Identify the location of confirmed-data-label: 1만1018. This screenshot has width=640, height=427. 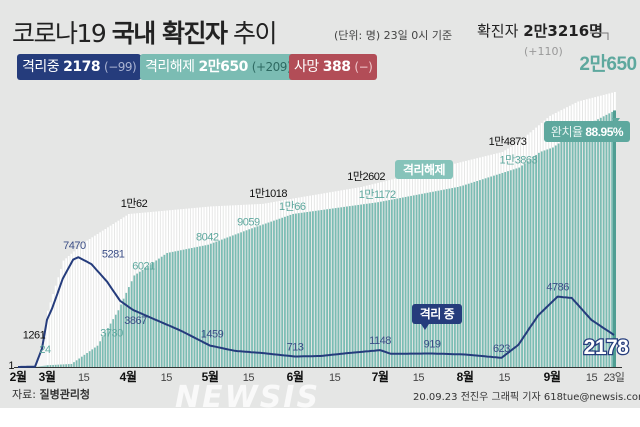
(268, 193).